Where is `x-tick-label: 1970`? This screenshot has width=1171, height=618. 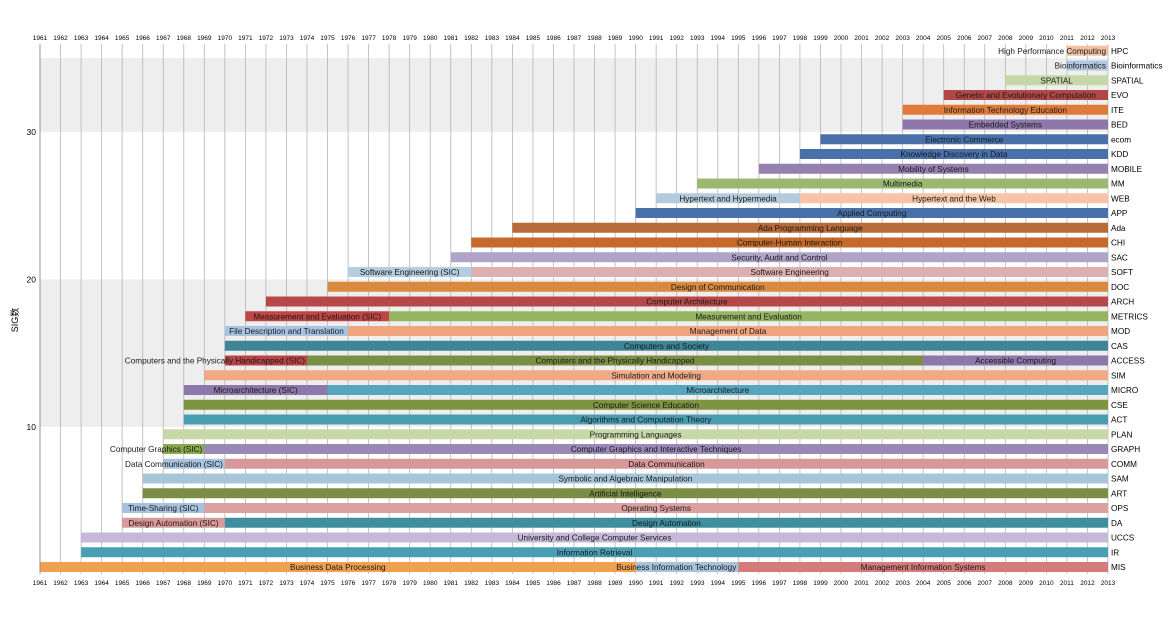 x-tick-label: 1970 is located at coordinates (225, 38).